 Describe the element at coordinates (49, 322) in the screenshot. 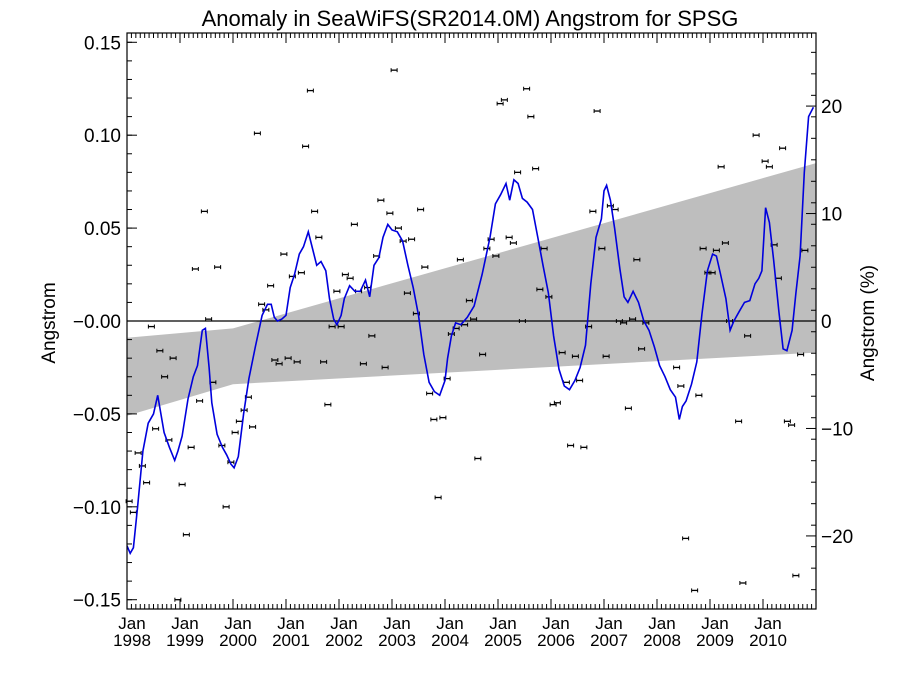

I see `y-axis-label-left: Angstrom` at that location.